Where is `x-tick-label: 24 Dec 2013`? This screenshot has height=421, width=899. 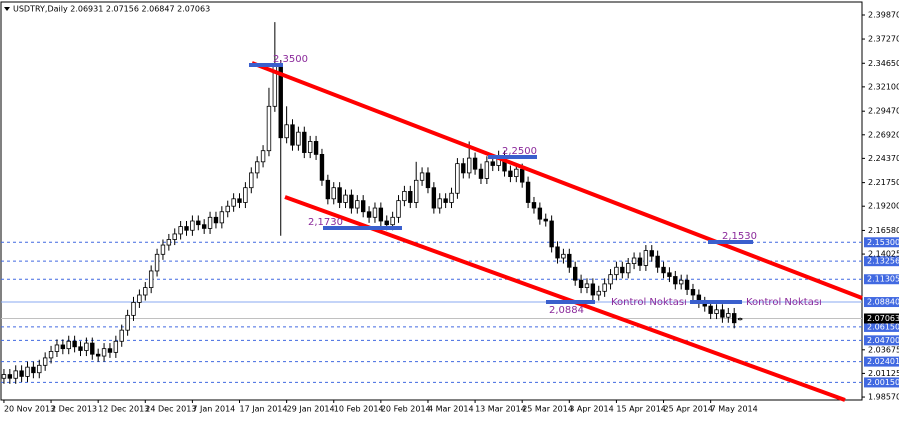 x-tick-label: 24 Dec 2013 is located at coordinates (170, 409).